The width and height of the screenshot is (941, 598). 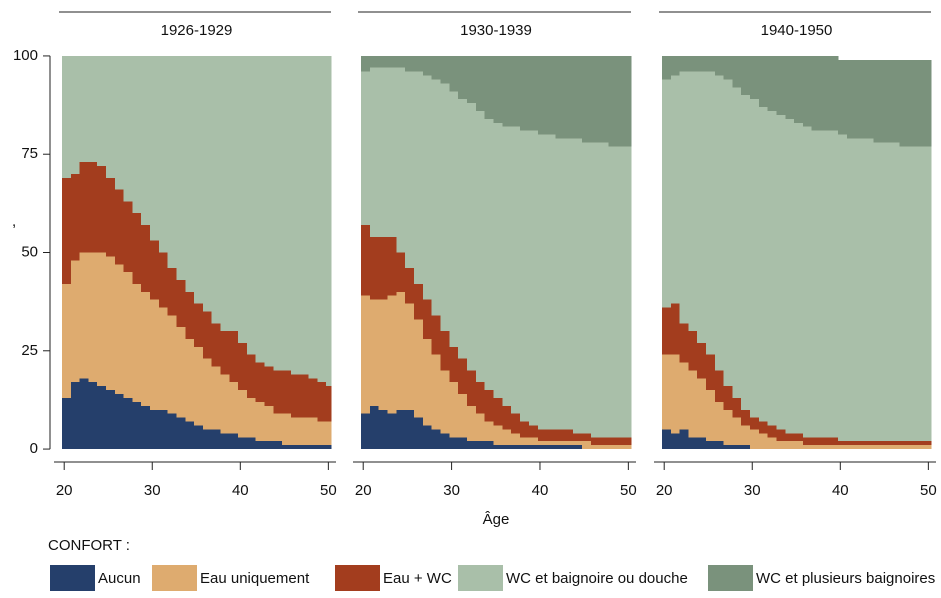 I want to click on x-tick-label: 40, so click(x=840, y=490).